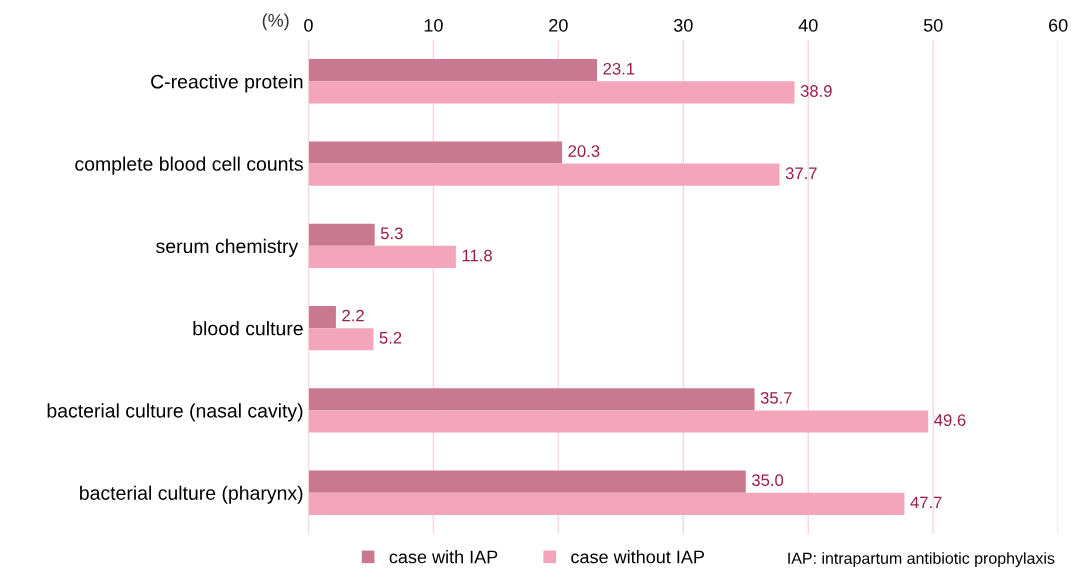 The width and height of the screenshot is (1071, 574). Describe the element at coordinates (558, 25) in the screenshot. I see `x-tick-label: 20` at that location.